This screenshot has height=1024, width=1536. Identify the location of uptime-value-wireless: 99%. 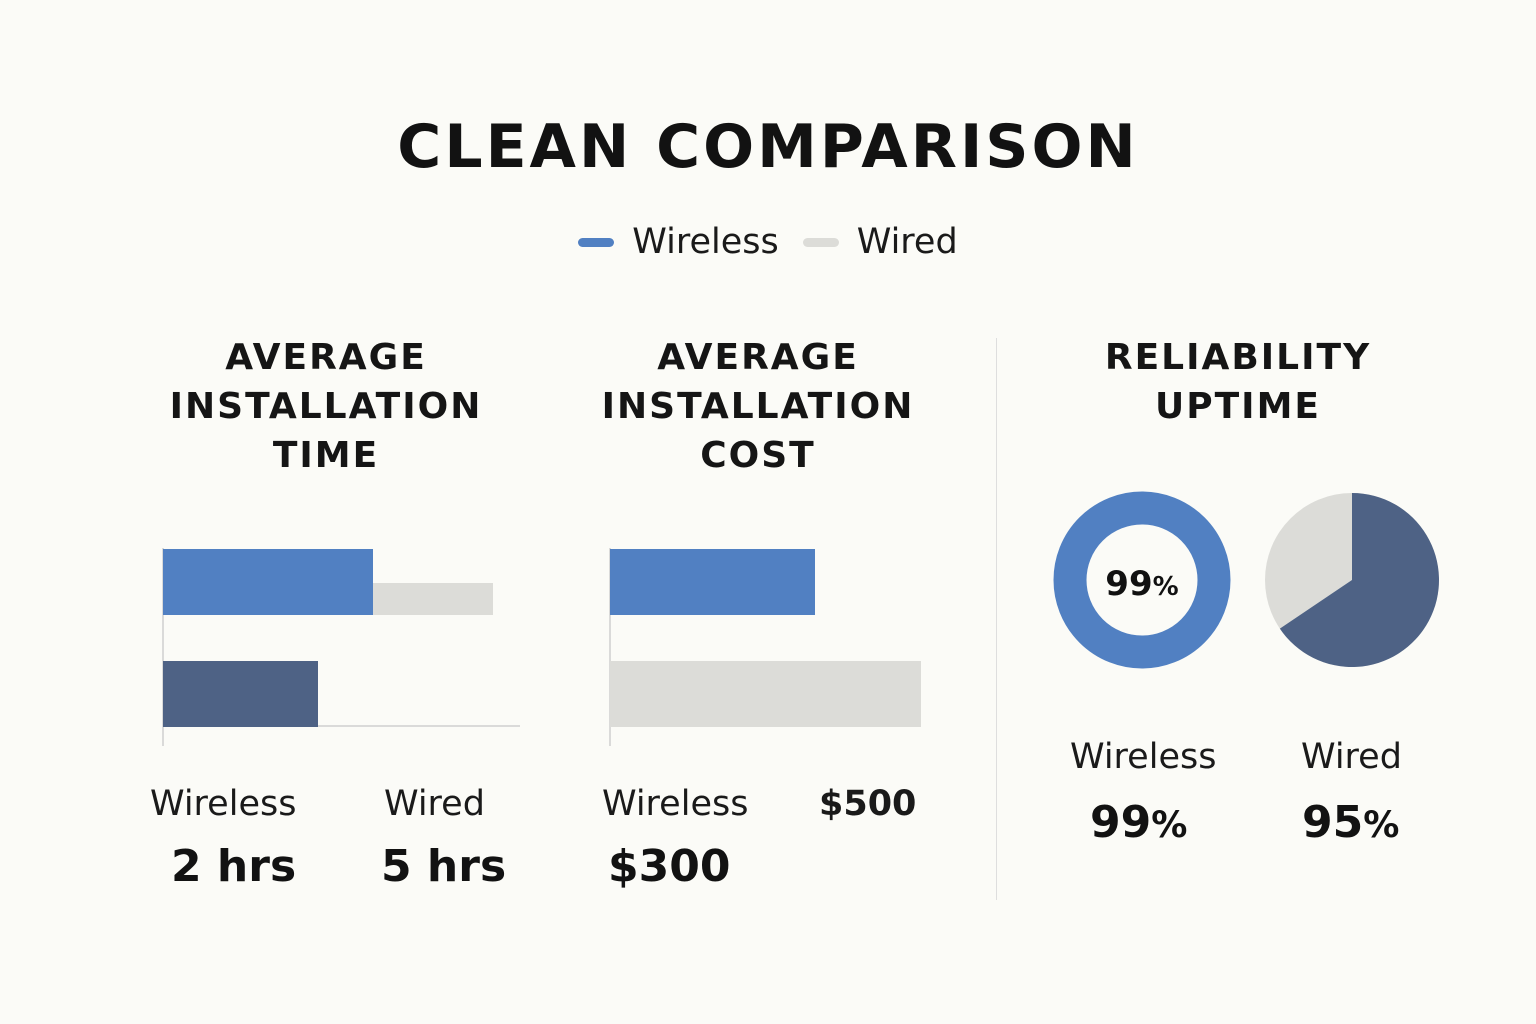
(1139, 822).